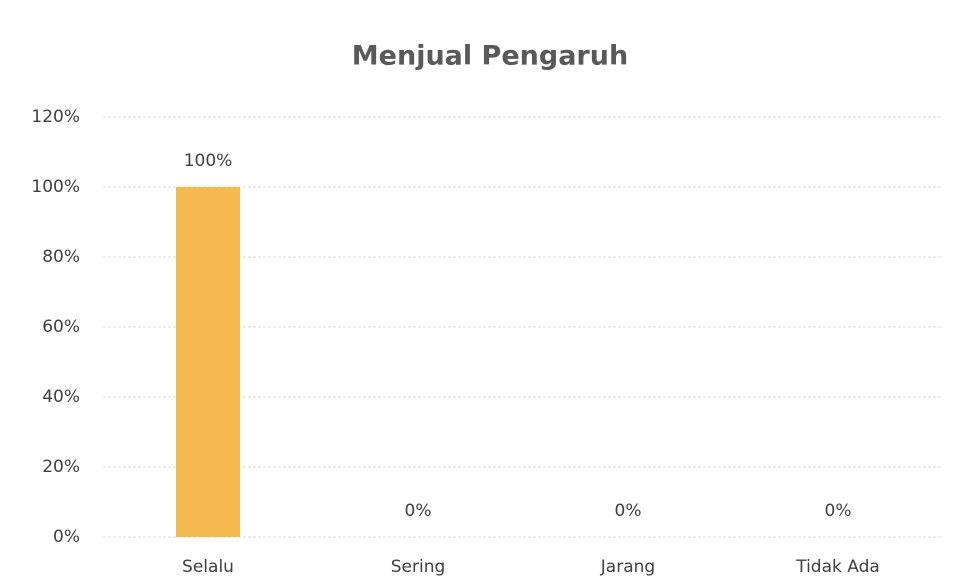 The height and width of the screenshot is (588, 956). What do you see at coordinates (55, 187) in the screenshot?
I see `y-tick-label: 100%` at bounding box center [55, 187].